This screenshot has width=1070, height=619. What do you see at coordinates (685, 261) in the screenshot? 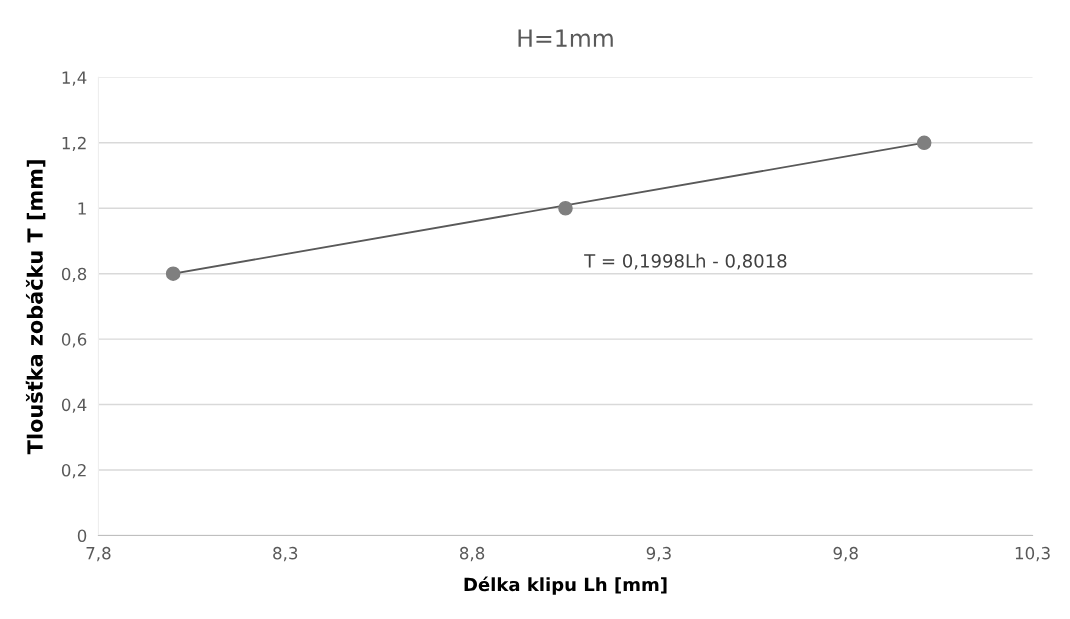
I see `annotation: T = 0,1998Lh - 0,8018` at bounding box center [685, 261].